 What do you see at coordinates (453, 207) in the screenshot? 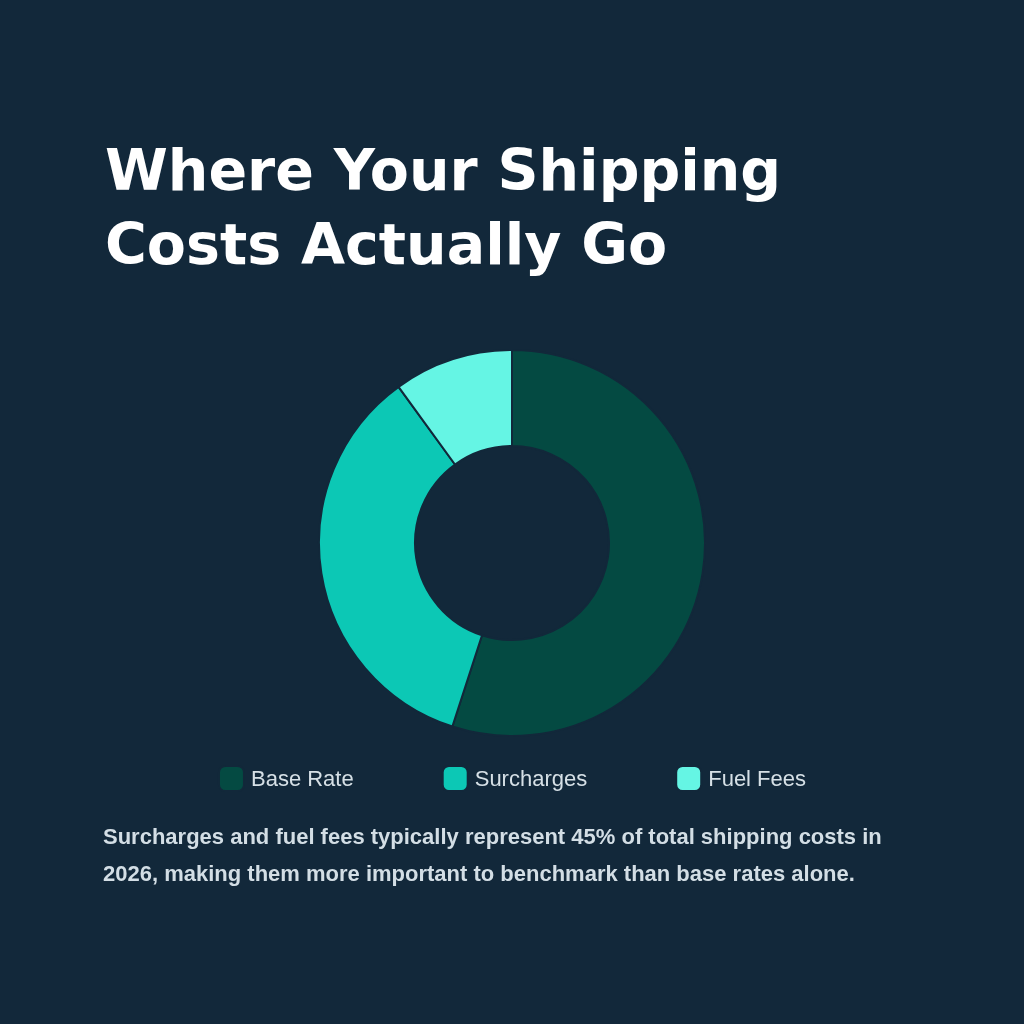
I see `chart-title: Where Your Shipping Costs Actually Go` at bounding box center [453, 207].